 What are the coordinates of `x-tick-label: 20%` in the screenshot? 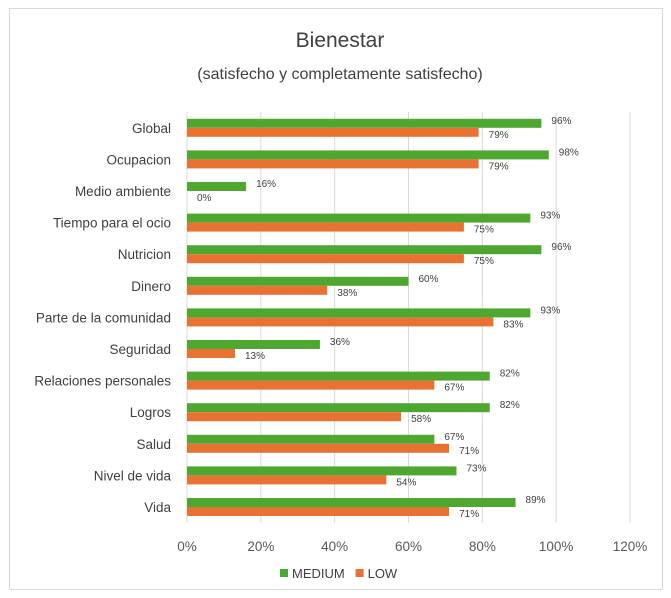 It's located at (260, 546).